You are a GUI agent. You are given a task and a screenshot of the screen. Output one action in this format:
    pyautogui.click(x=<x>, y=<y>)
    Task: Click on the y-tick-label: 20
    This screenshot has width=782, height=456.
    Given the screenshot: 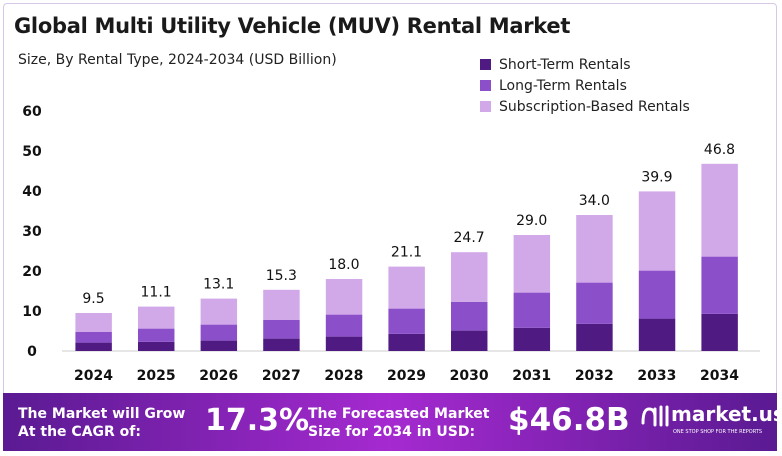 What is the action you would take?
    pyautogui.click(x=32, y=272)
    